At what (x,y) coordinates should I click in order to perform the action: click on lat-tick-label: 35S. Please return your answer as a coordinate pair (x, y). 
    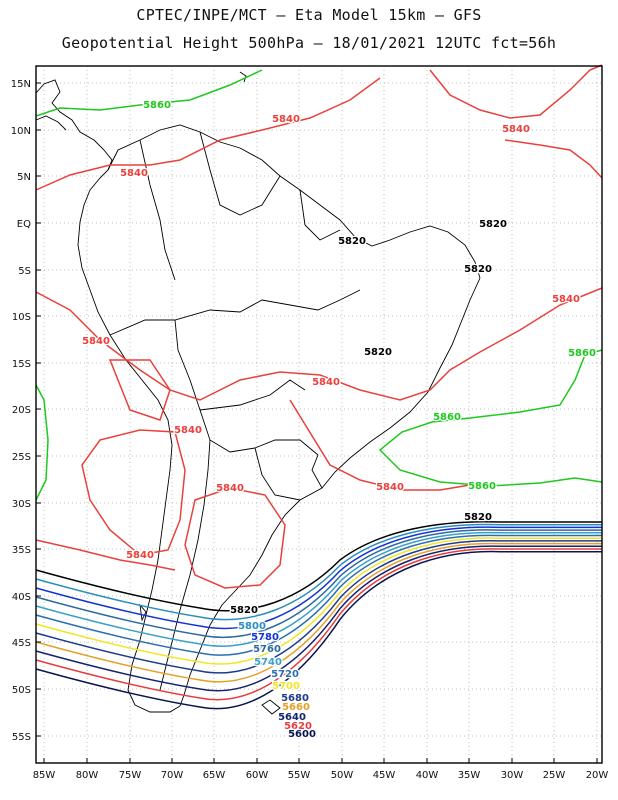
    Looking at the image, I should click on (21, 550).